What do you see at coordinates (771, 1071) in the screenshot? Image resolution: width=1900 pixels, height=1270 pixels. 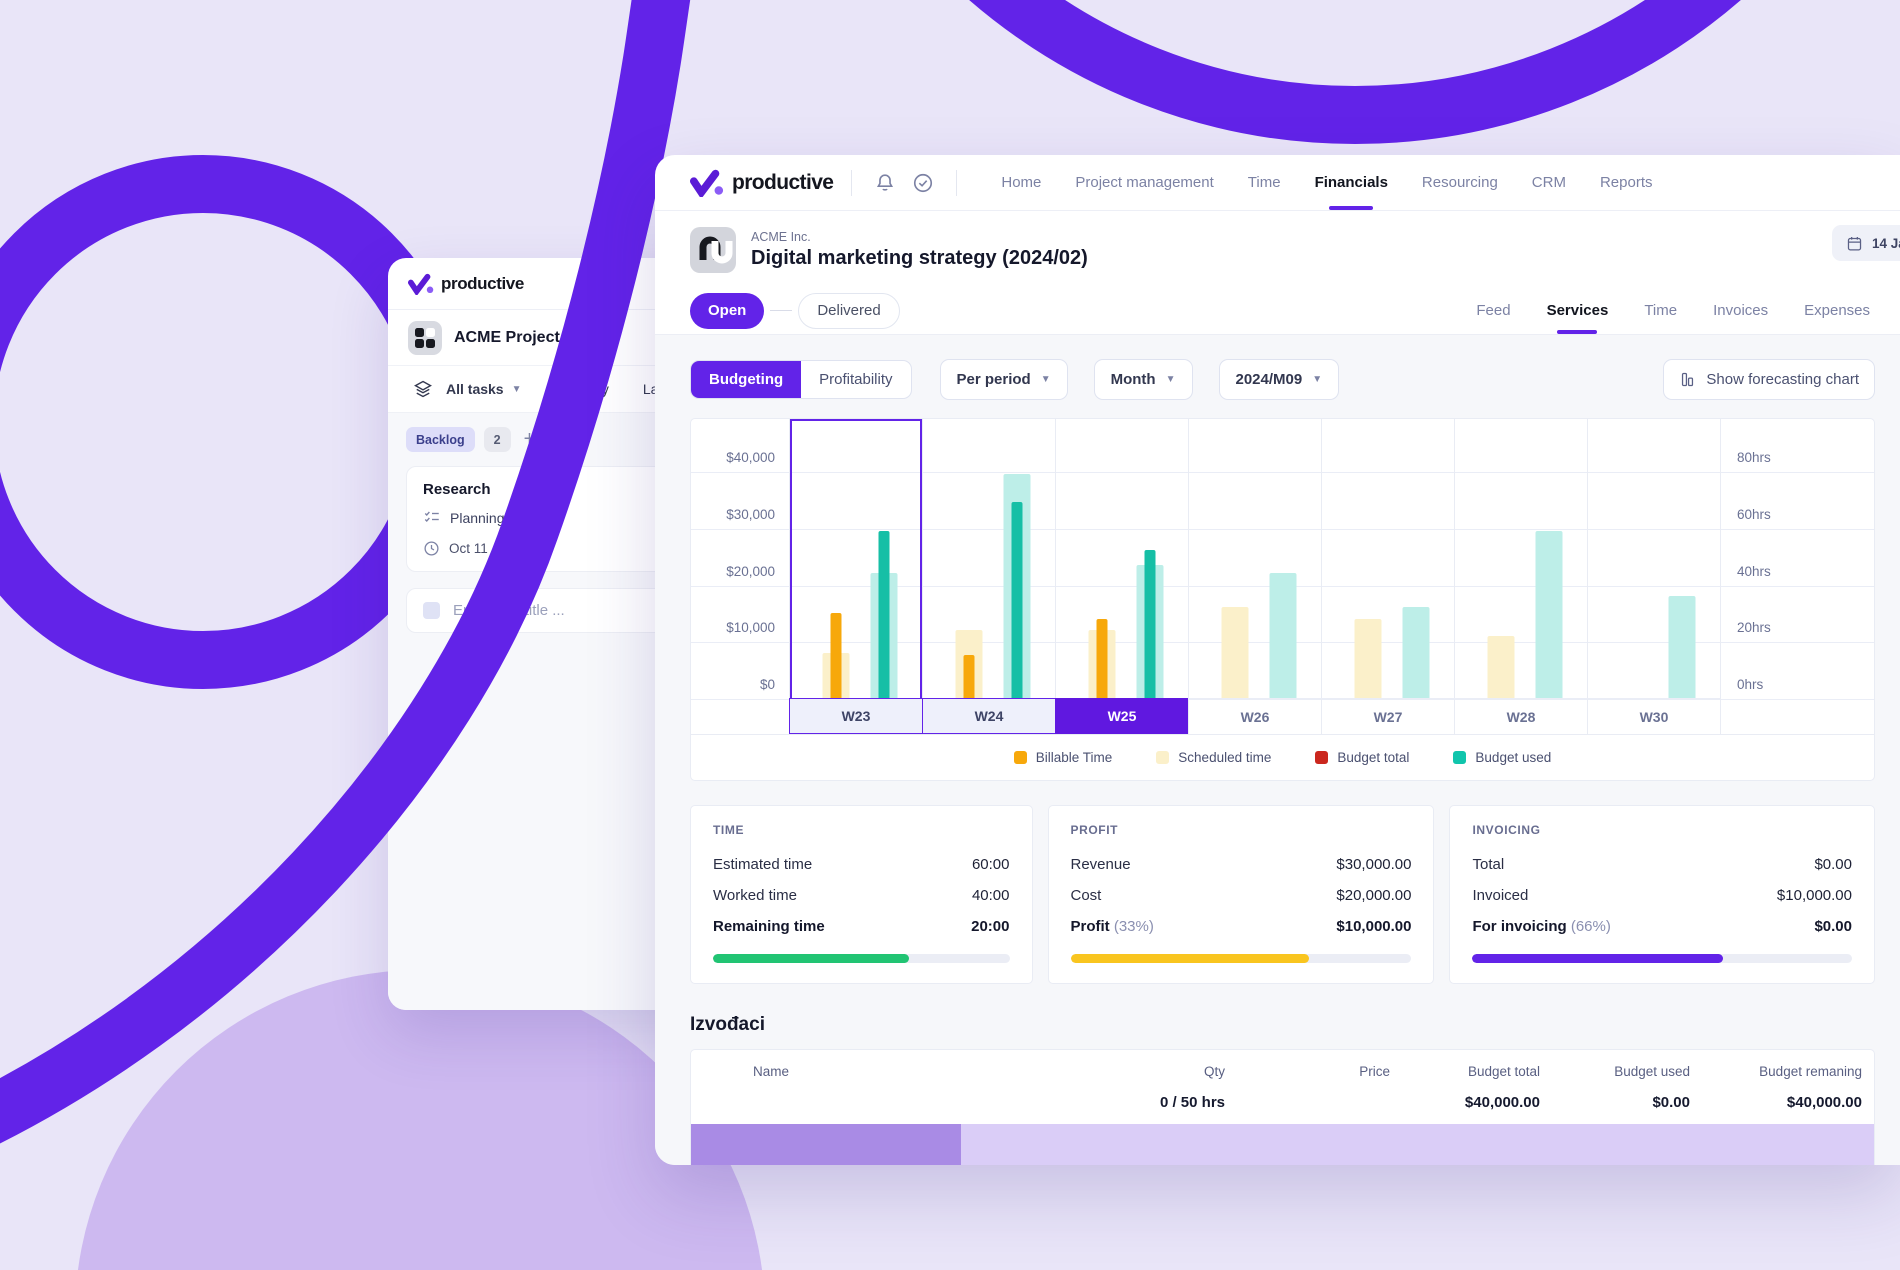 I see `column-header-name: Name` at bounding box center [771, 1071].